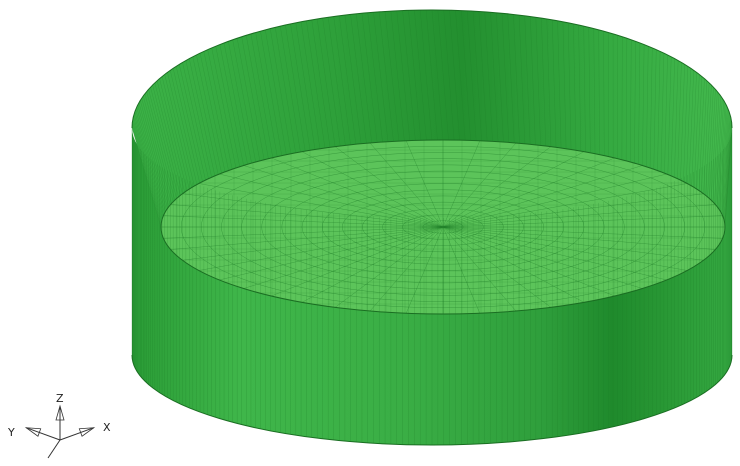 The image size is (740, 466). Describe the element at coordinates (76, 434) in the screenshot. I see `x-axis-line` at that location.